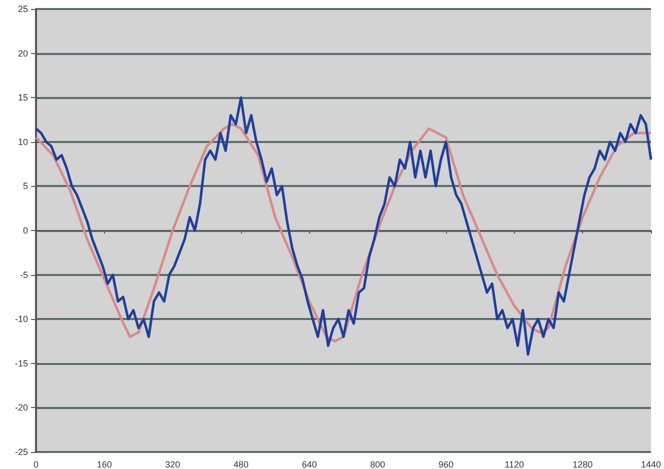 The width and height of the screenshot is (664, 469). Describe the element at coordinates (241, 464) in the screenshot. I see `x-tick-label: 480` at that location.